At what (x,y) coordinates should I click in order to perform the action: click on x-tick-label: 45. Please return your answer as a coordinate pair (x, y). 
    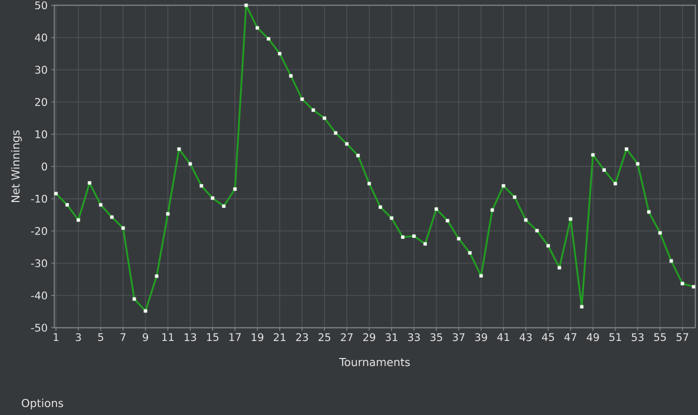
    Looking at the image, I should click on (548, 337).